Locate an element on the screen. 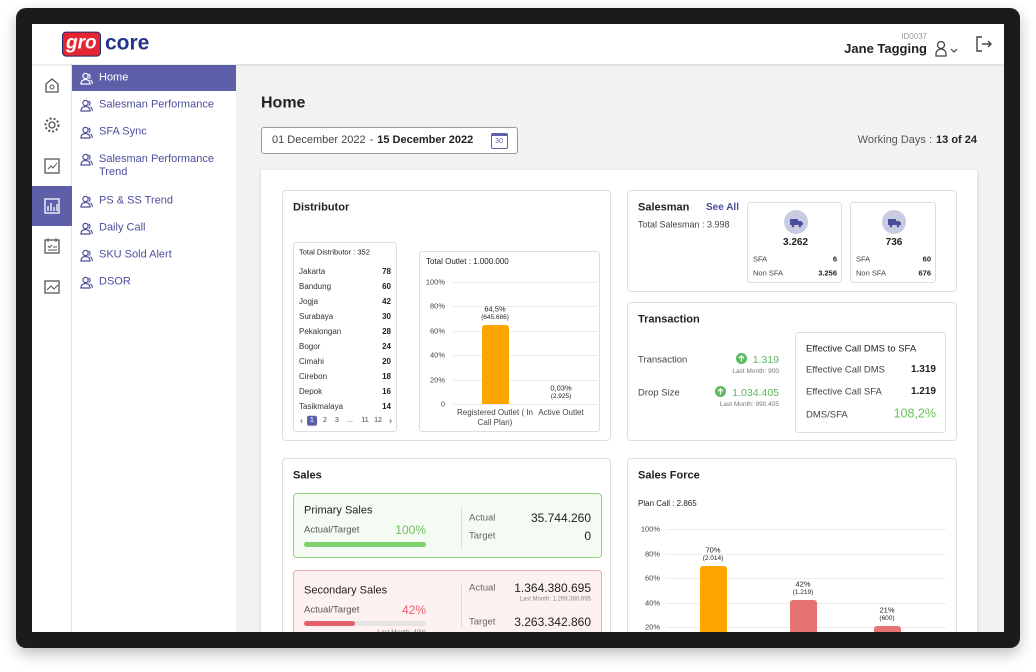  sales-title: Secondary Sales is located at coordinates (346, 590).